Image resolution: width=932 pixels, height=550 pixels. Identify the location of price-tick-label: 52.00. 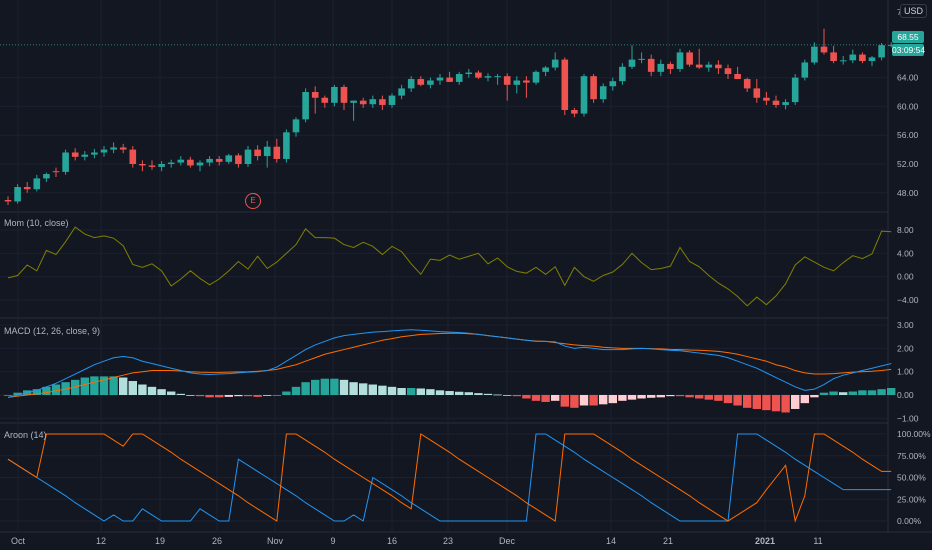
(908, 164).